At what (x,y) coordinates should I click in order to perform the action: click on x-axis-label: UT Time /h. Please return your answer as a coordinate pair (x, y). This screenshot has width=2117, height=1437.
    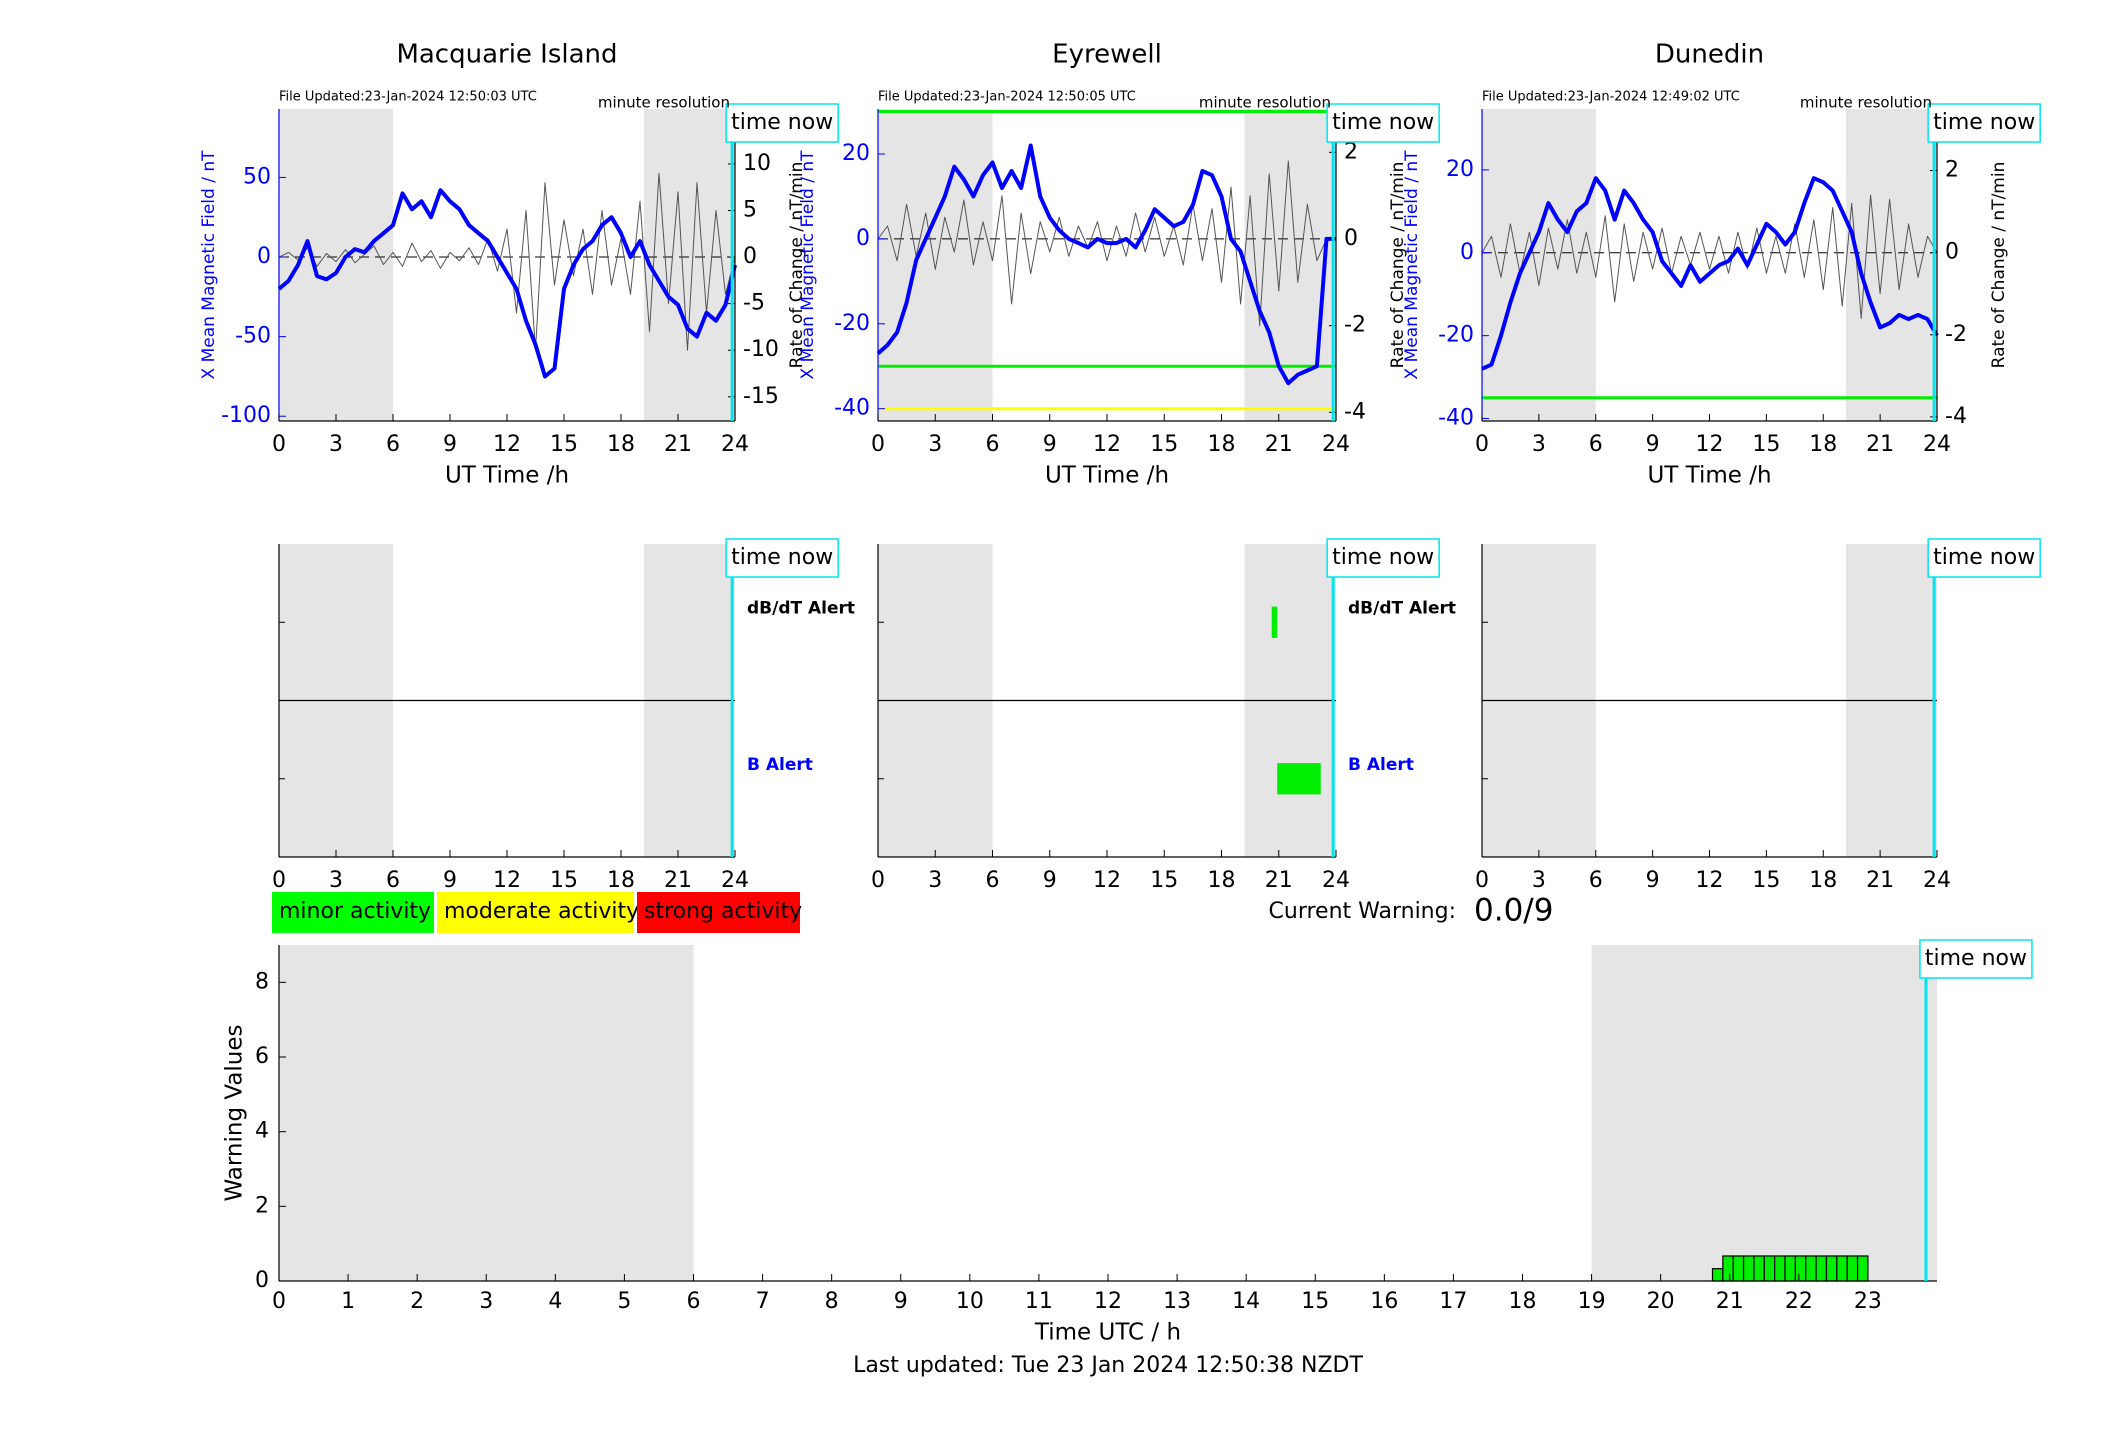
    Looking at the image, I should click on (507, 476).